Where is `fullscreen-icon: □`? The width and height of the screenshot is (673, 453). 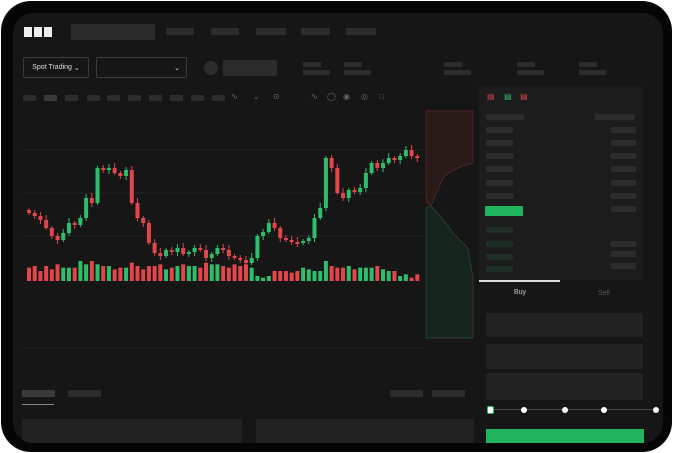
fullscreen-icon: □ is located at coordinates (381, 96).